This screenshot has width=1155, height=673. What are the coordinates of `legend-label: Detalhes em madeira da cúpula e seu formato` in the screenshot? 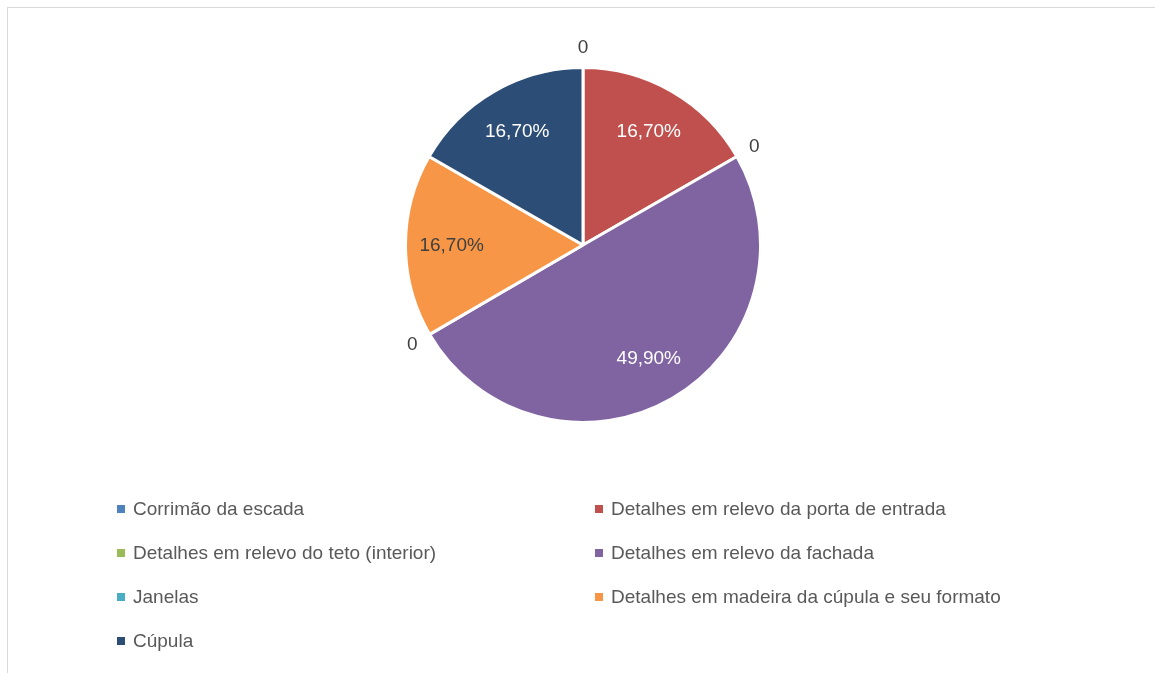 It's located at (806, 597).